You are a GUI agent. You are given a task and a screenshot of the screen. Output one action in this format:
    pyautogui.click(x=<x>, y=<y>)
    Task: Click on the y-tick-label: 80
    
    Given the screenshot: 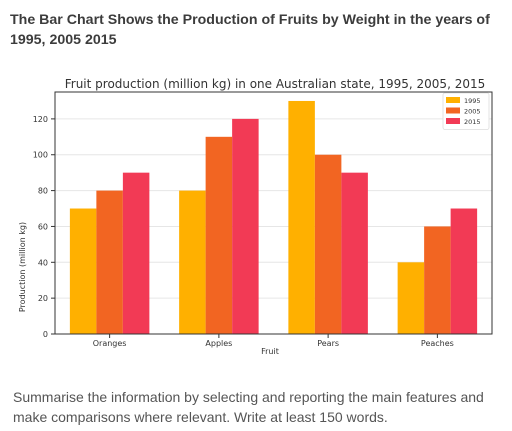 What is the action you would take?
    pyautogui.click(x=43, y=191)
    